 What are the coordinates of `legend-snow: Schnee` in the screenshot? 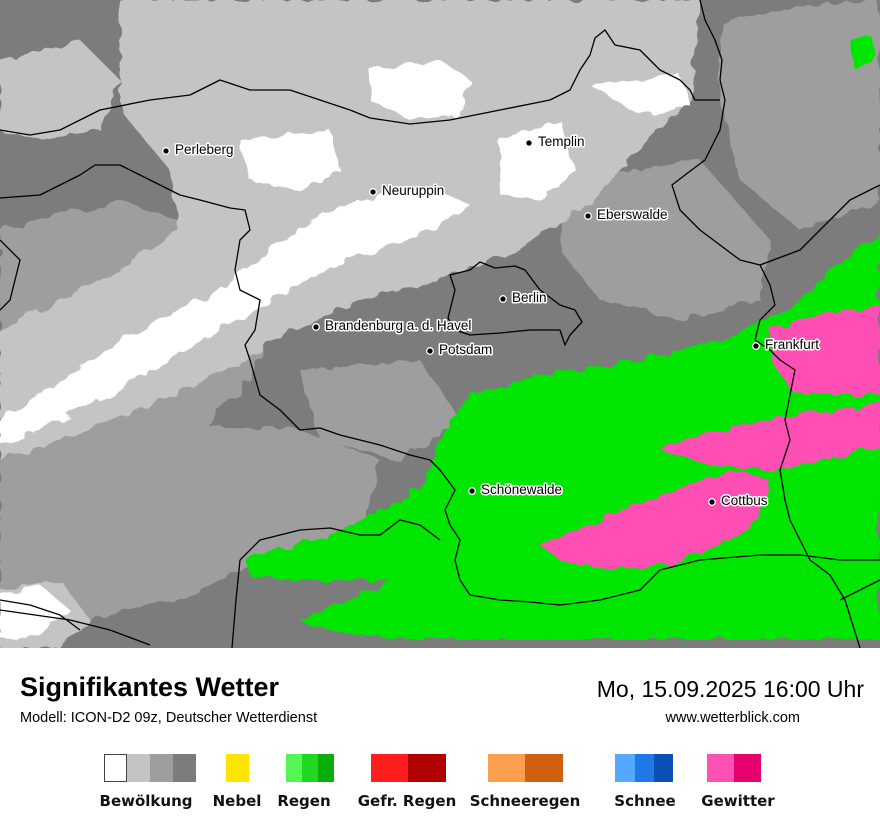 It's located at (645, 782).